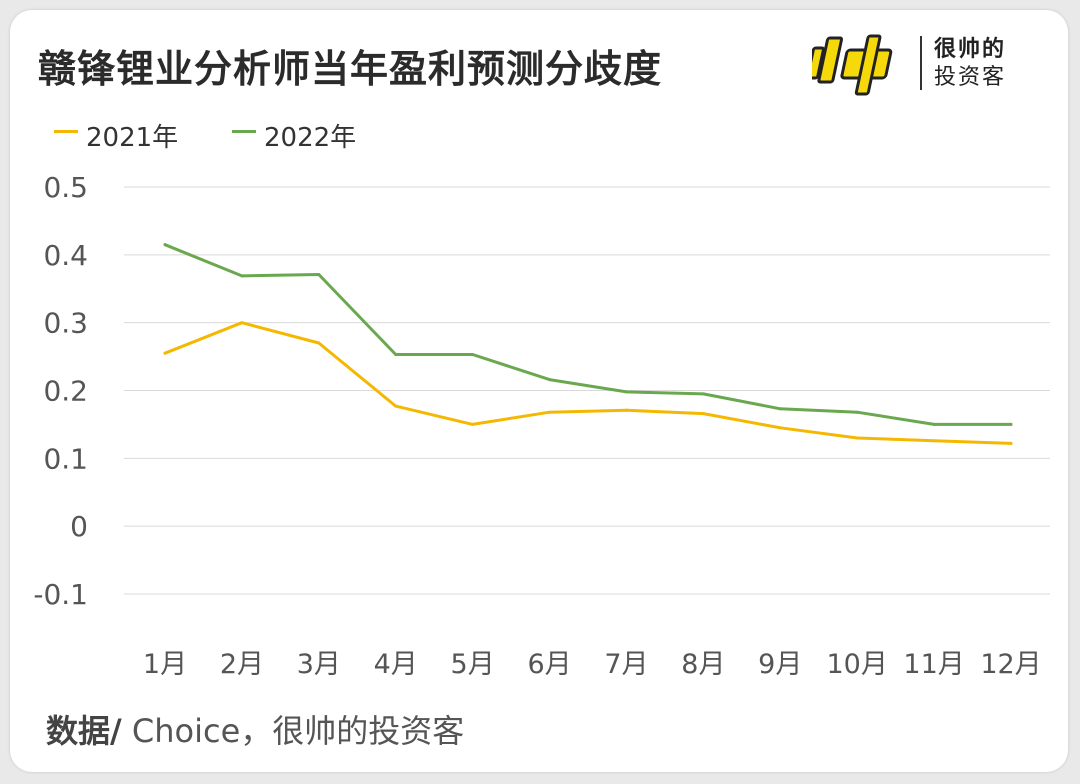 The height and width of the screenshot is (784, 1080). What do you see at coordinates (970, 77) in the screenshot?
I see `logo-line-2: 投资客` at bounding box center [970, 77].